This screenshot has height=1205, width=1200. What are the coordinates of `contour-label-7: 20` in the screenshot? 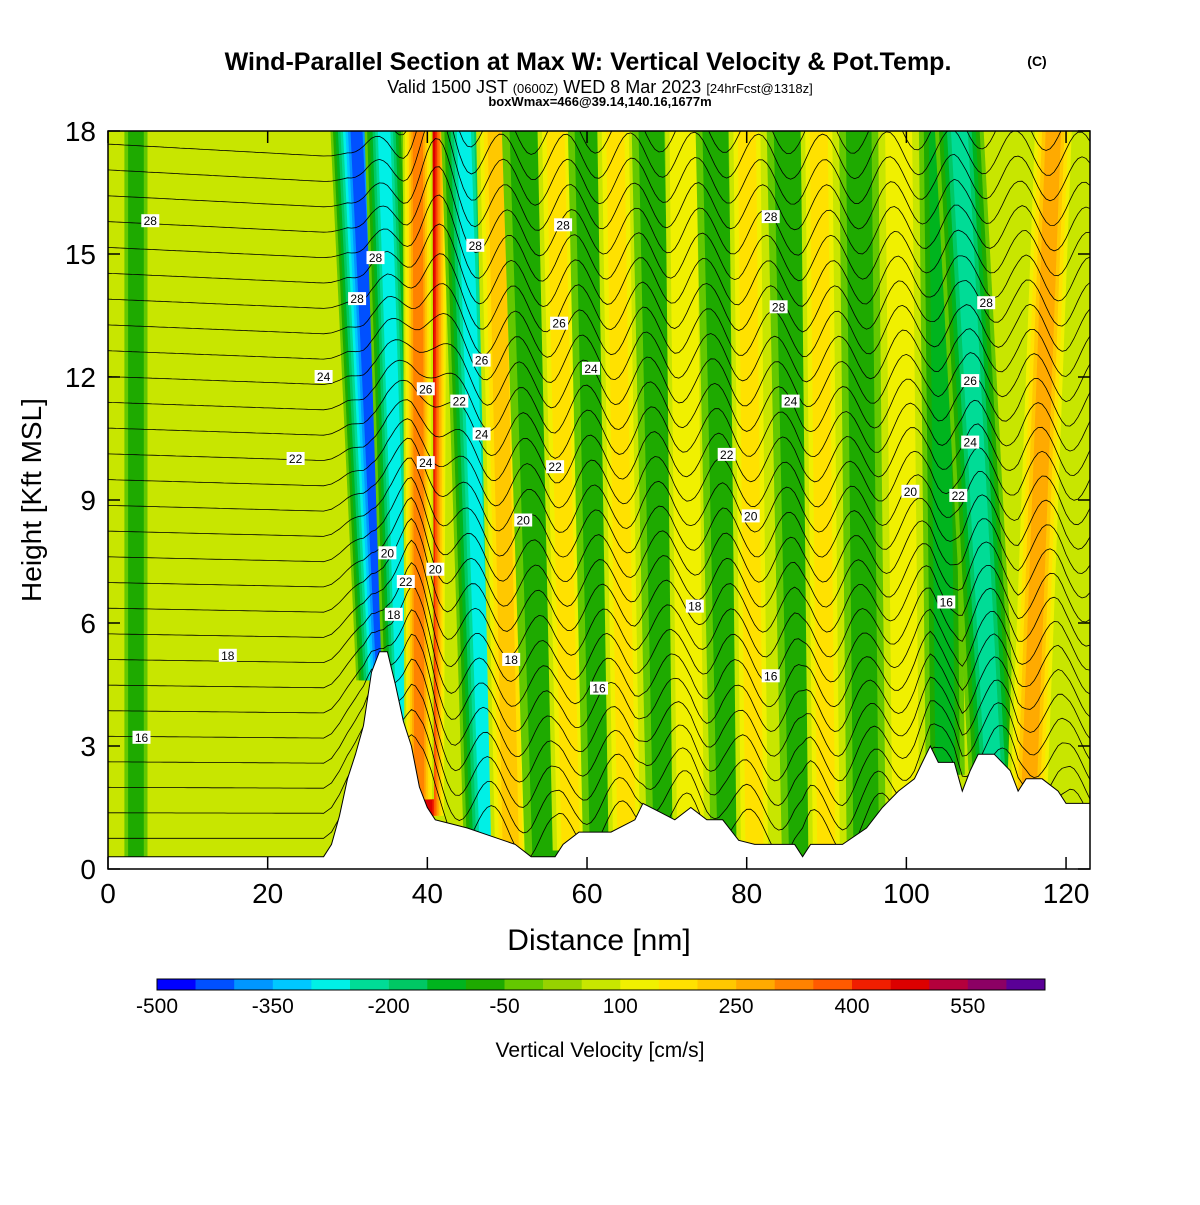 It's located at (387, 553).